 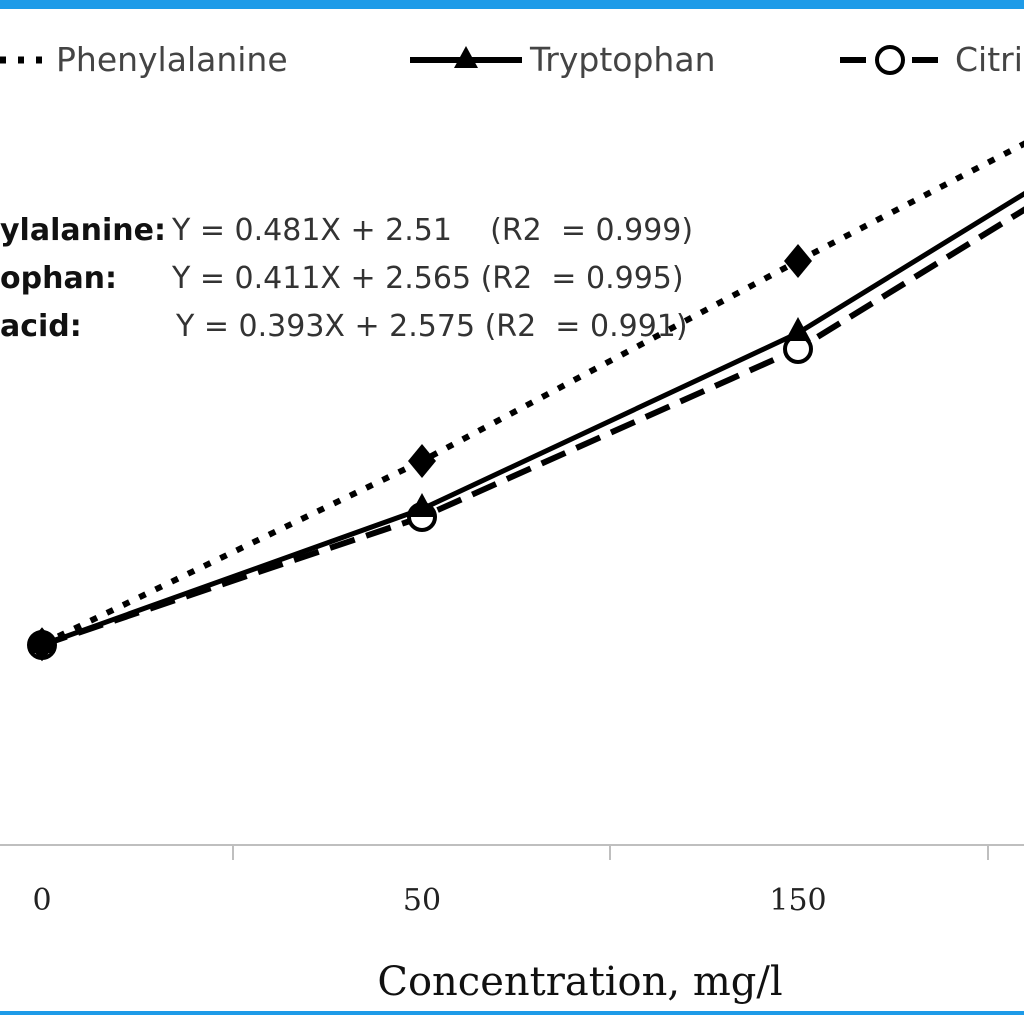 What do you see at coordinates (422, 900) in the screenshot?
I see `x-tick-label: 50` at bounding box center [422, 900].